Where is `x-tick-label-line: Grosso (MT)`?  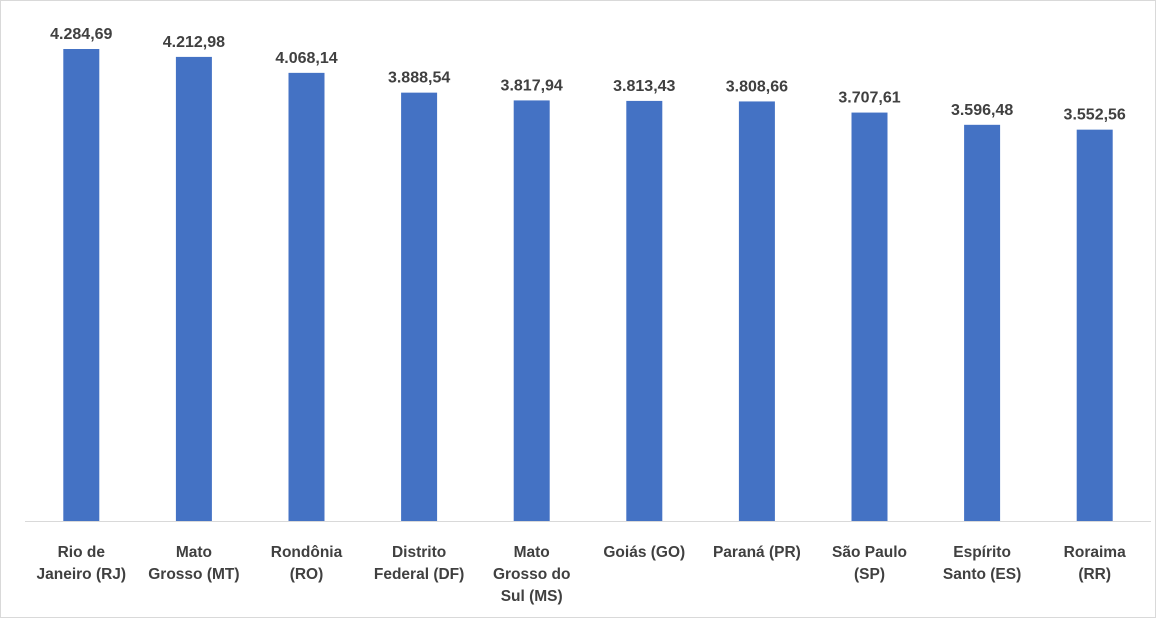
x-tick-label-line: Grosso (MT) is located at coordinates (193, 574).